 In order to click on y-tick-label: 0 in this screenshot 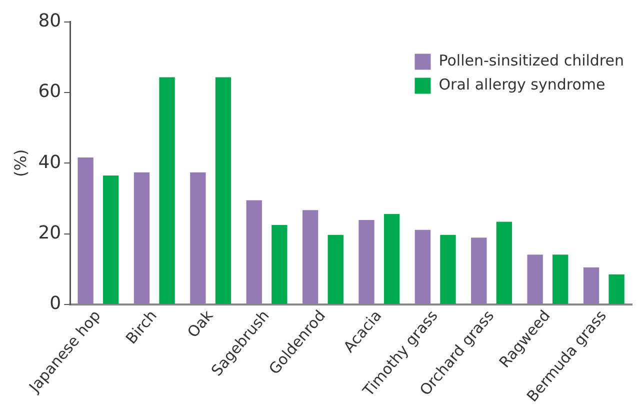, I will do `click(56, 303)`.